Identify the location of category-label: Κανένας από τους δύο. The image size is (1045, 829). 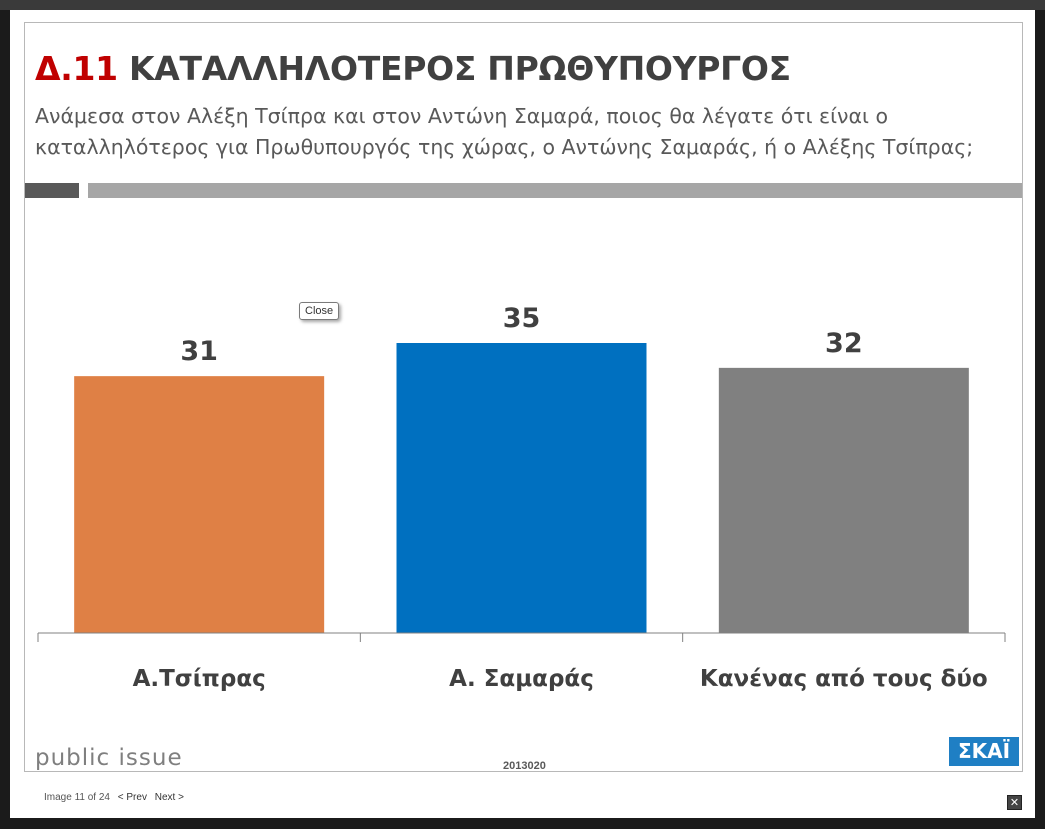
(844, 679).